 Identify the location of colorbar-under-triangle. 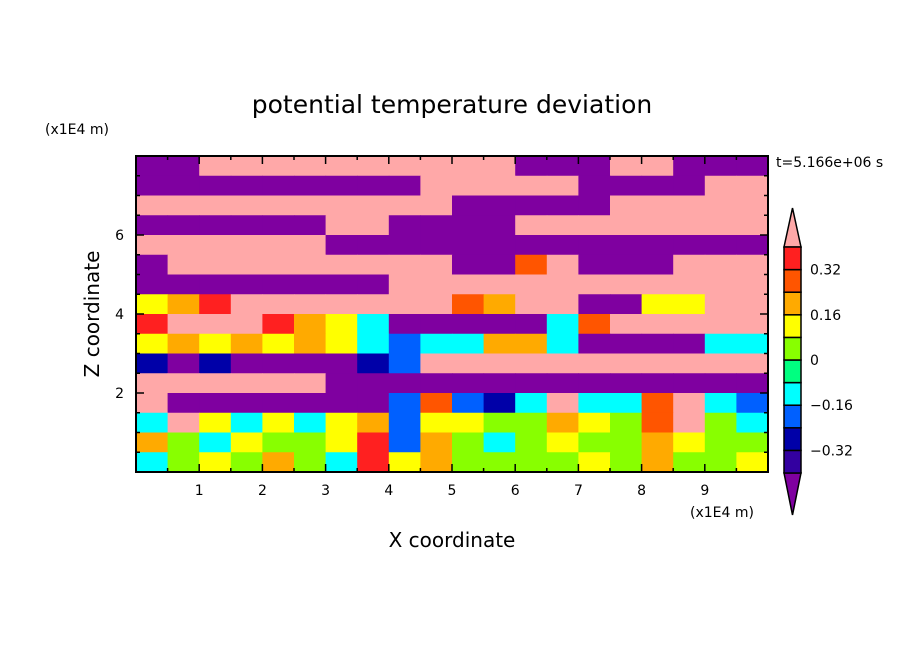
(792, 494).